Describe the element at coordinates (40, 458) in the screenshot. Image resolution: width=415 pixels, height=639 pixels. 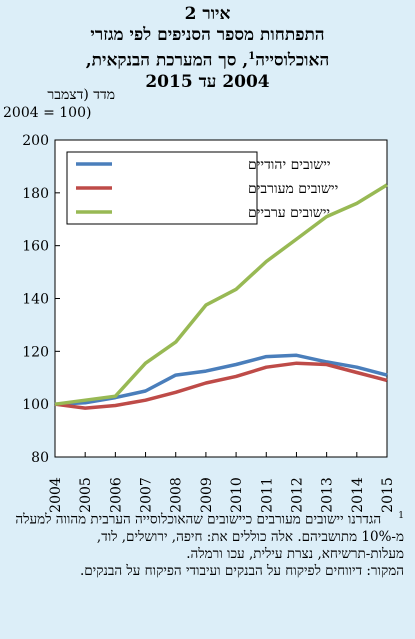
I see `y-tick-label: 80` at that location.